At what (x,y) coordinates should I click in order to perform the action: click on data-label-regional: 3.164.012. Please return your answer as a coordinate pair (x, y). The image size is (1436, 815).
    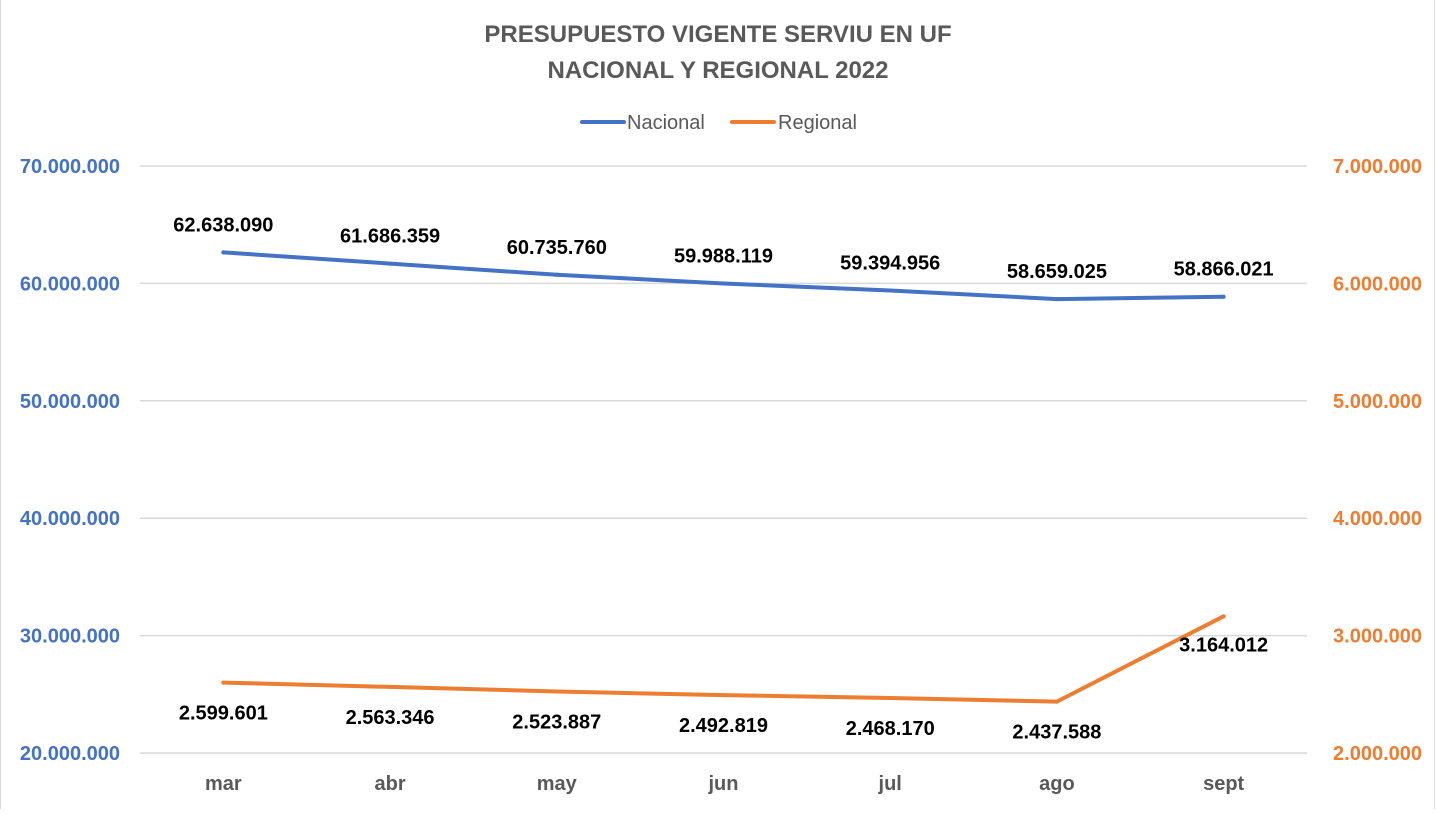
    Looking at the image, I should click on (1223, 645).